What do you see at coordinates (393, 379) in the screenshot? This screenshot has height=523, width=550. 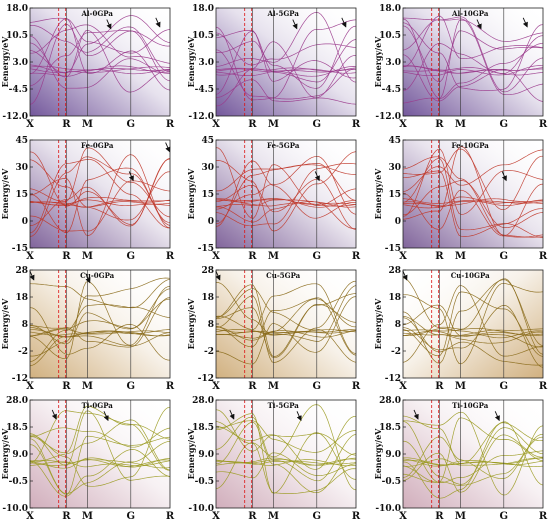 I see `y-tick-label: -12` at bounding box center [393, 379].